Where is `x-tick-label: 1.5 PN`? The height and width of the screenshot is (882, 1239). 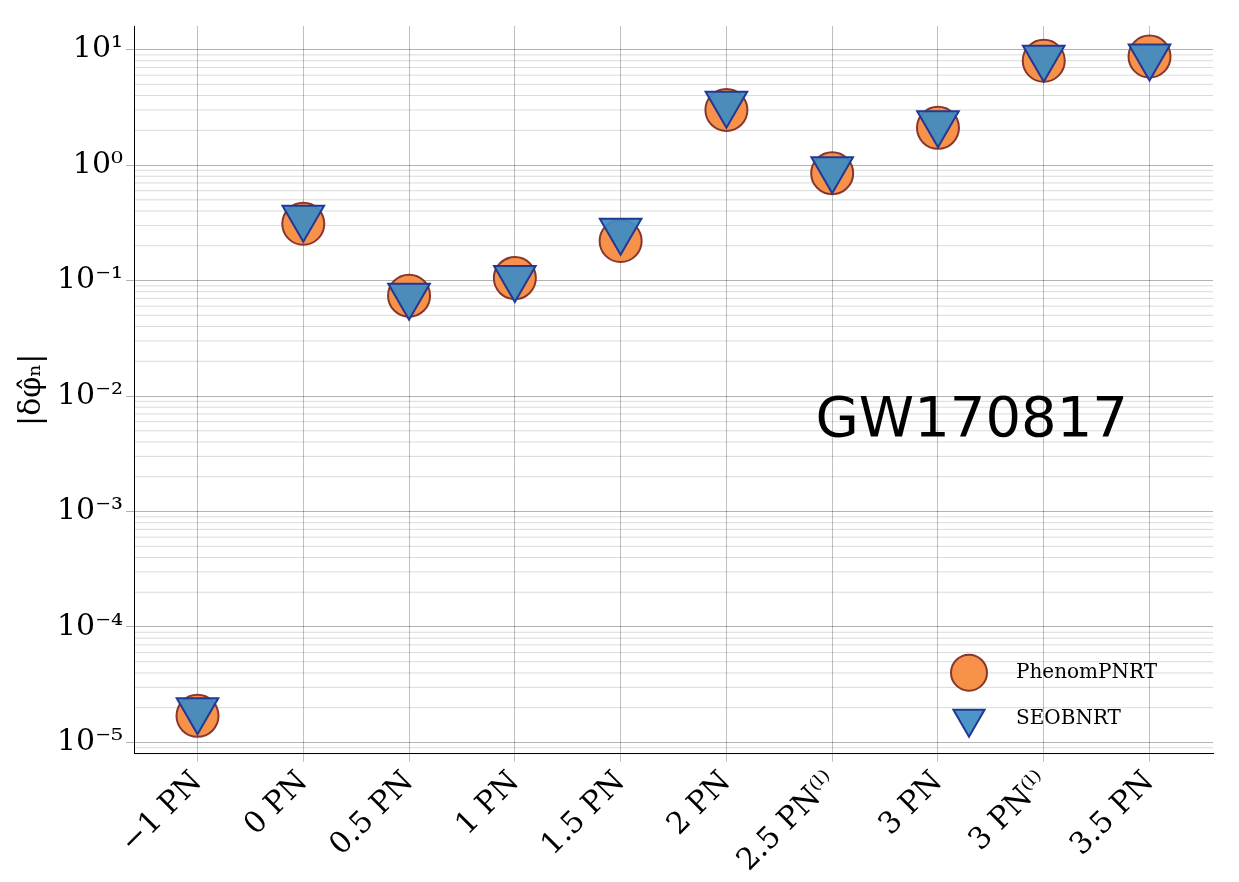
x-tick-label: 1.5 PN is located at coordinates (582, 812).